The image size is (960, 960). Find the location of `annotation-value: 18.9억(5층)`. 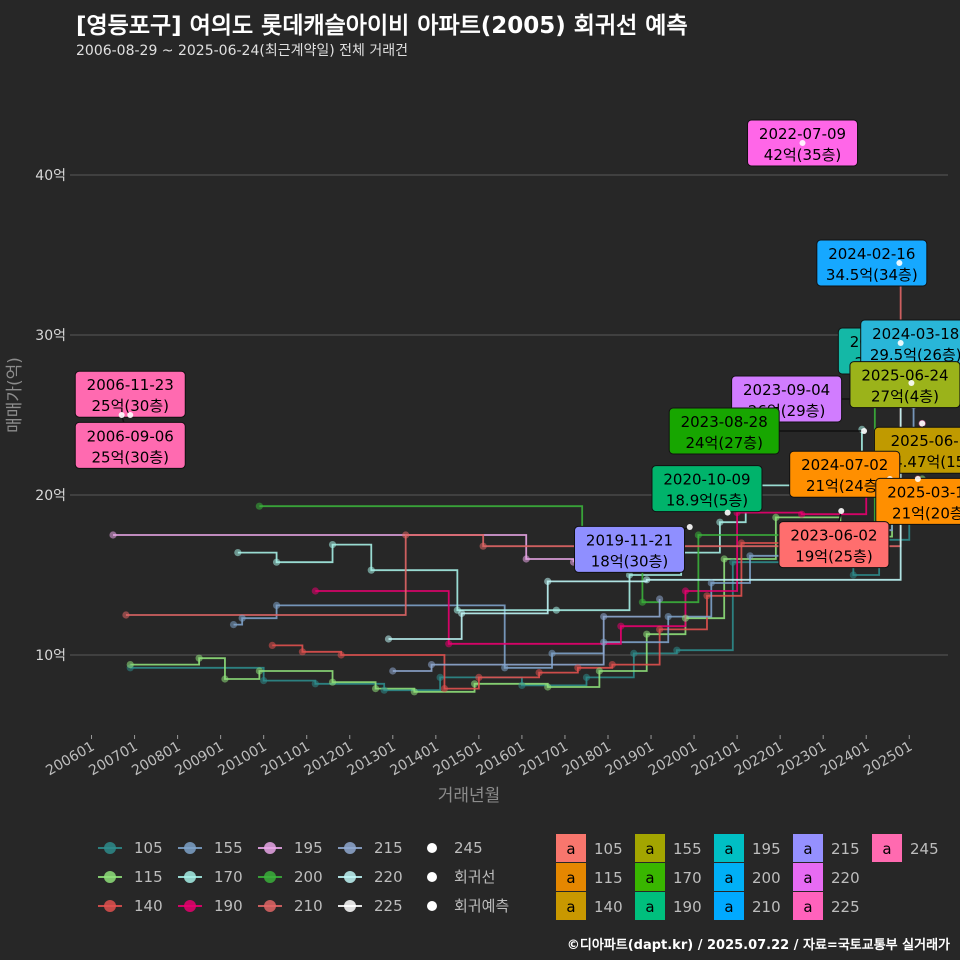

annotation-value: 18.9억(5층) is located at coordinates (707, 501).